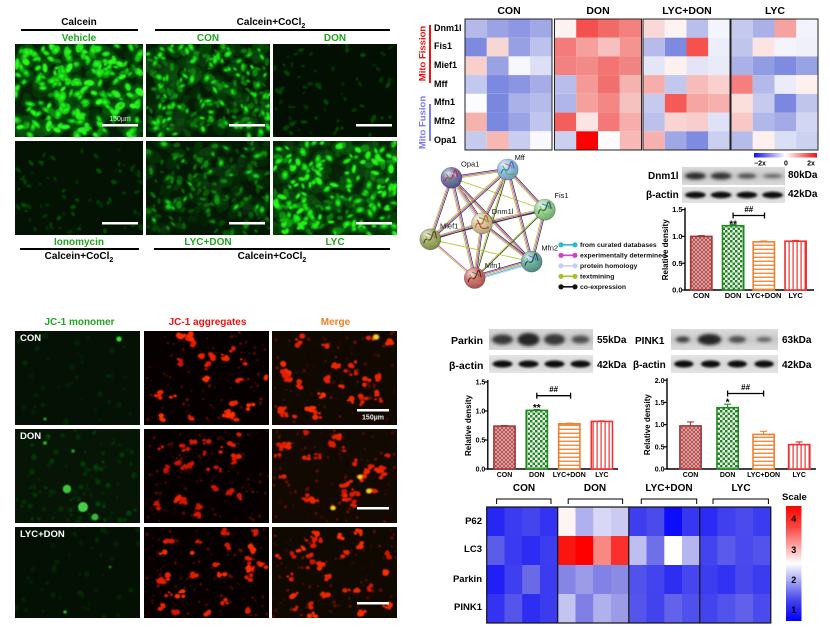 This screenshot has width=830, height=636. Describe the element at coordinates (520, 157) in the screenshot. I see `svg-text: Mff` at that location.